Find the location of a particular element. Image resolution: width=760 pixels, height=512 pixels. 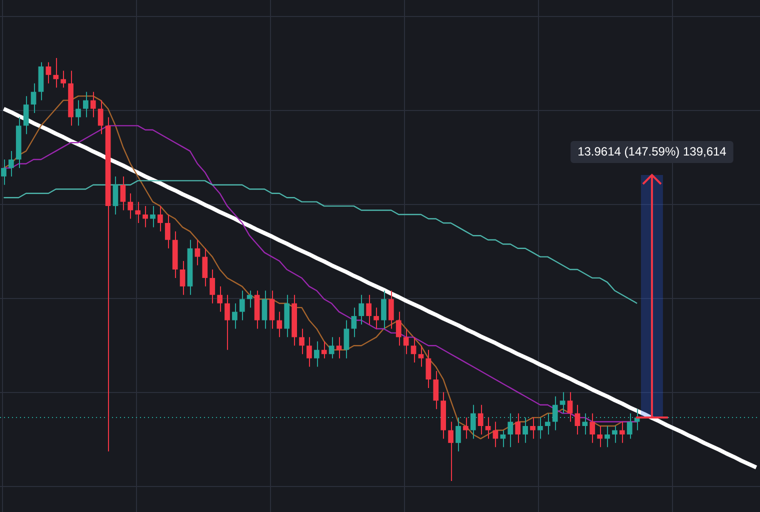

annotation: 13.9614 (147.59%) 139,614 is located at coordinates (652, 151).